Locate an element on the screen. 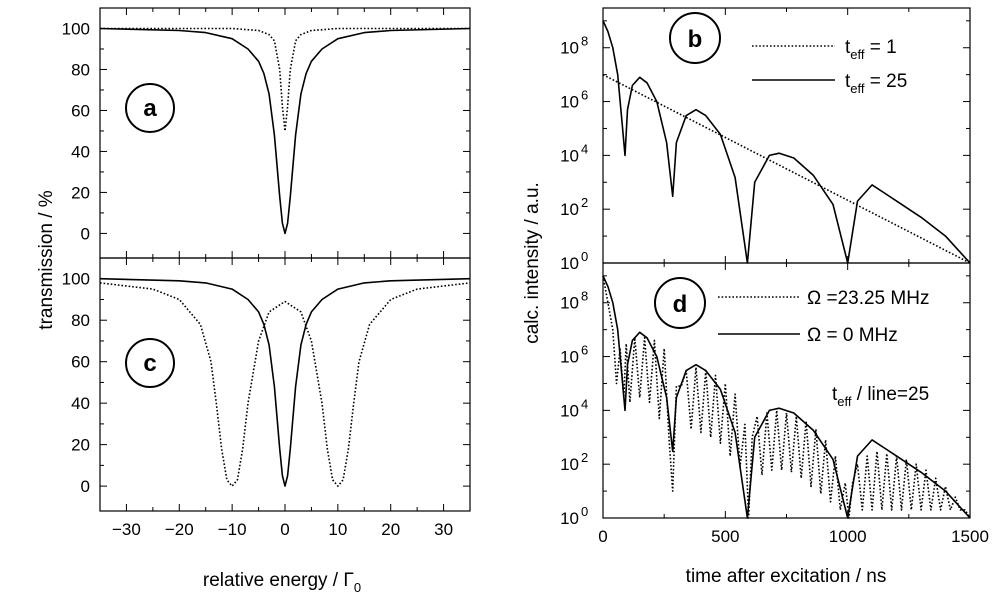  xtick-label-c-2: −10 is located at coordinates (232, 529).